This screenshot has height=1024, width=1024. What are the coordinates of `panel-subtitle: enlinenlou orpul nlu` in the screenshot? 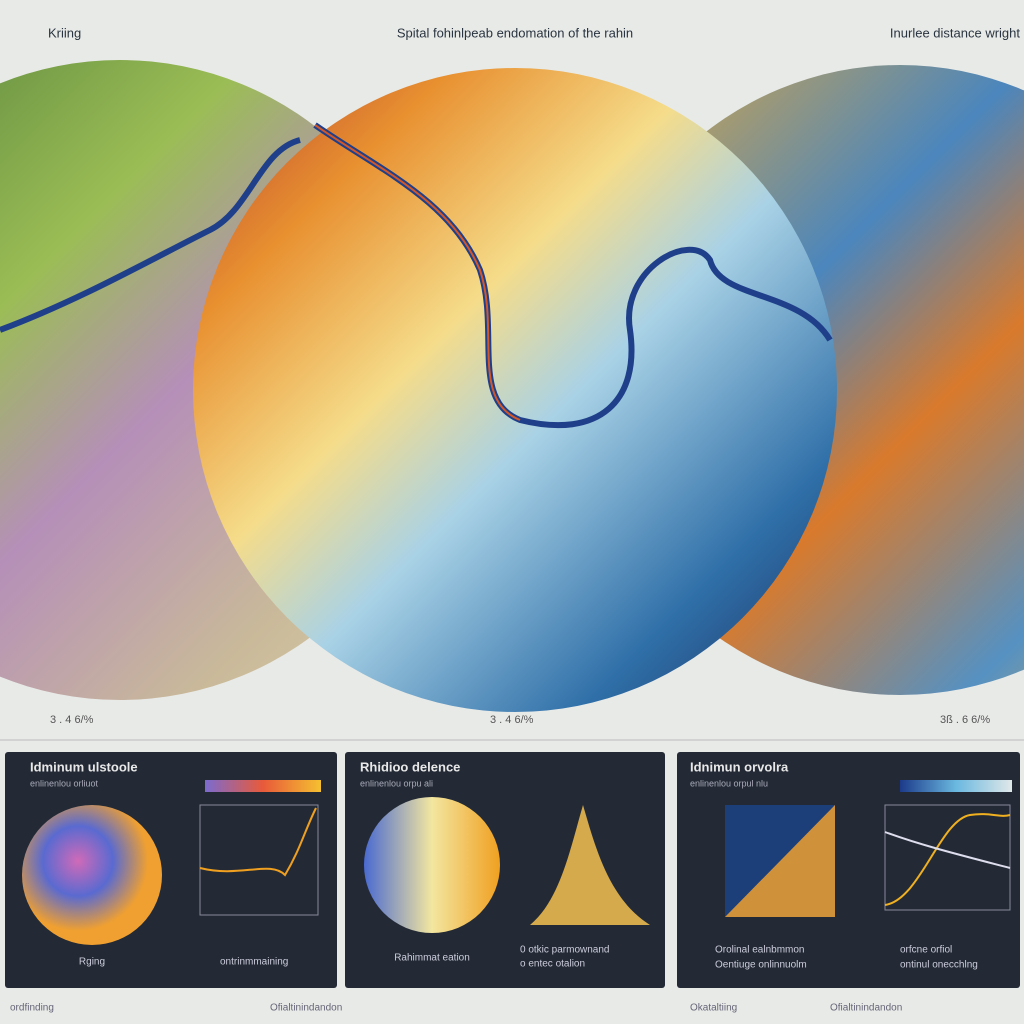 It's located at (729, 783).